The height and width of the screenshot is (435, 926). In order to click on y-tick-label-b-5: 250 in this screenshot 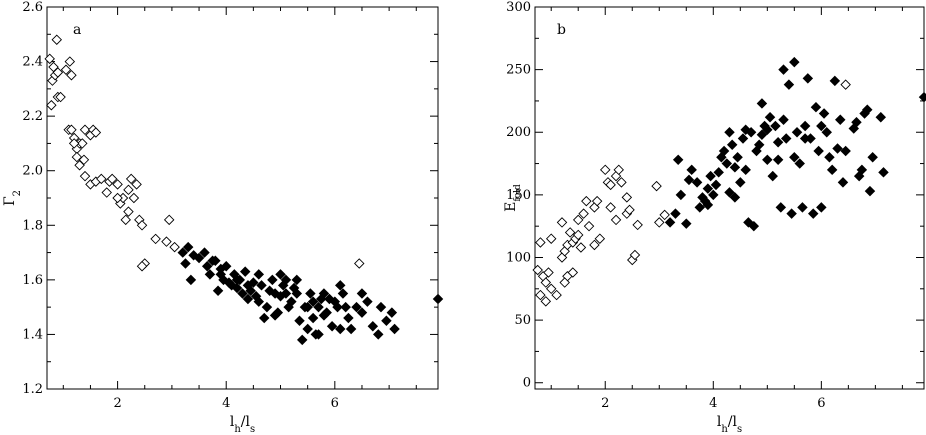, I will do `click(518, 70)`.